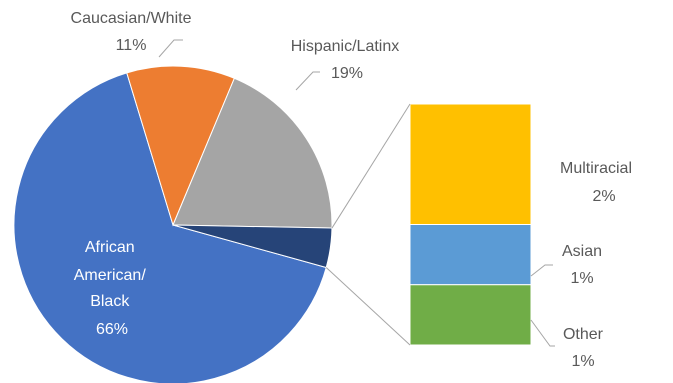 The image size is (673, 383). What do you see at coordinates (581, 278) in the screenshot?
I see `bar-label-asian-value: 1%` at bounding box center [581, 278].